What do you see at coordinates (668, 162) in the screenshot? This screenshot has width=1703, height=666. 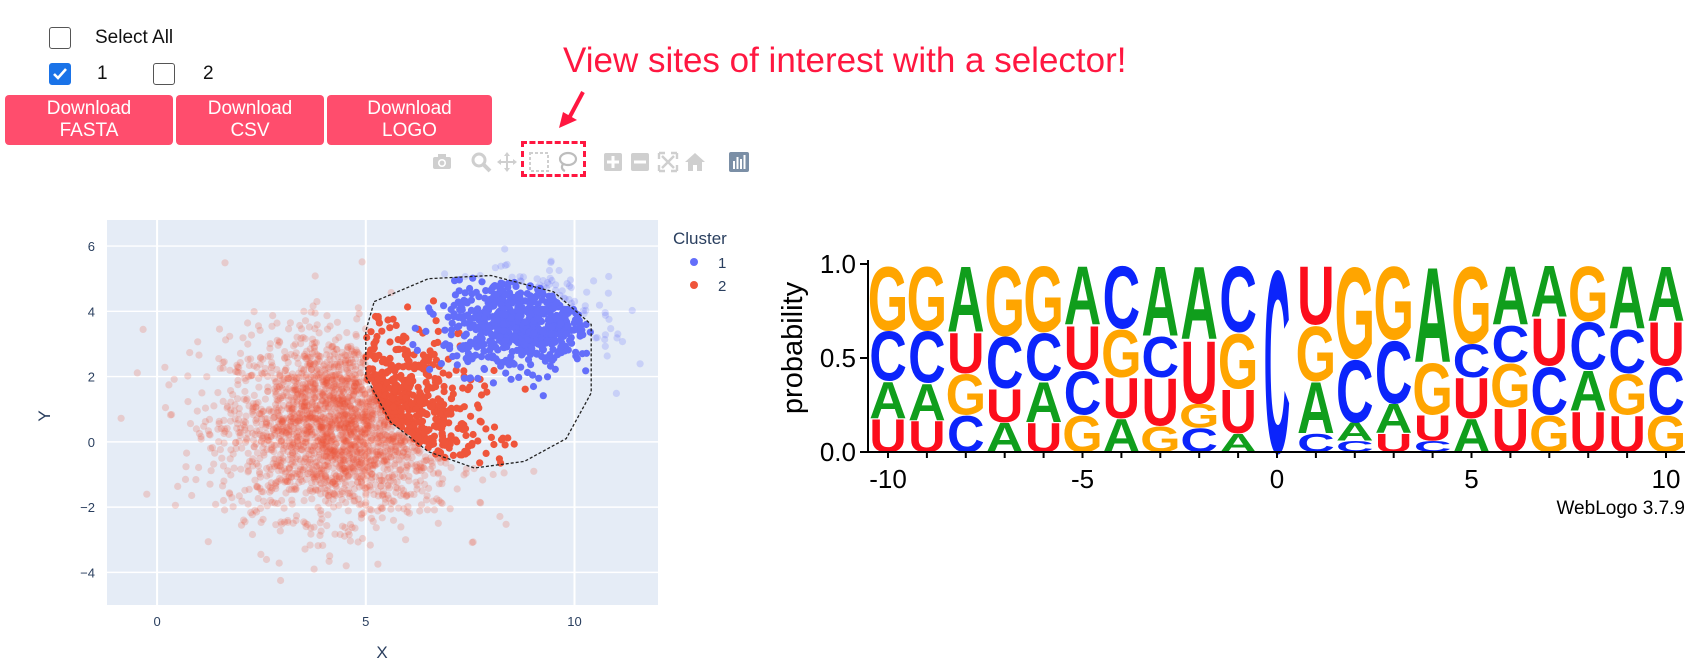 I see `autoscale-icon` at bounding box center [668, 162].